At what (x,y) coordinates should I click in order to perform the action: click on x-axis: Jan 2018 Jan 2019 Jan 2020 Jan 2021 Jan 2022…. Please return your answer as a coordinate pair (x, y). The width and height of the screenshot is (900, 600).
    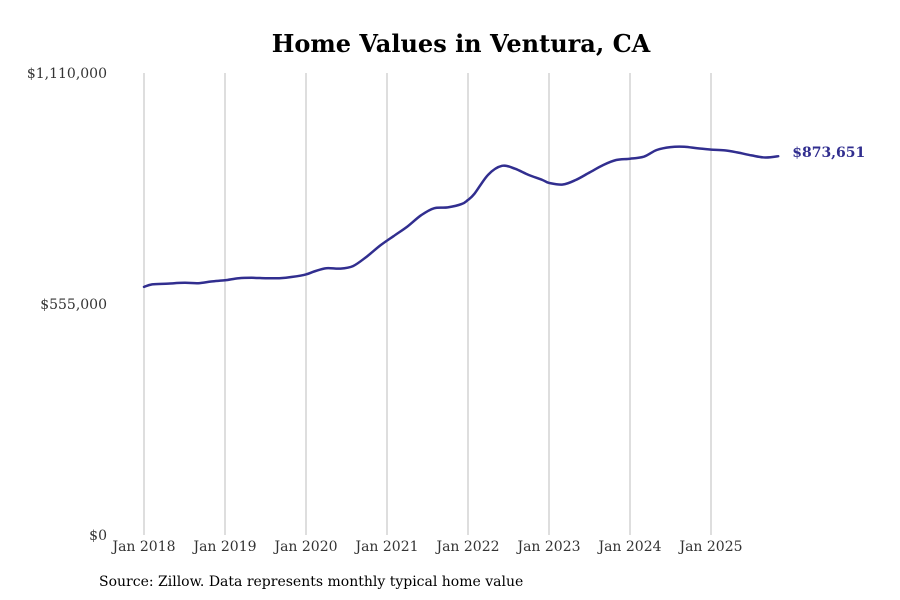
    Looking at the image, I should click on (426, 547).